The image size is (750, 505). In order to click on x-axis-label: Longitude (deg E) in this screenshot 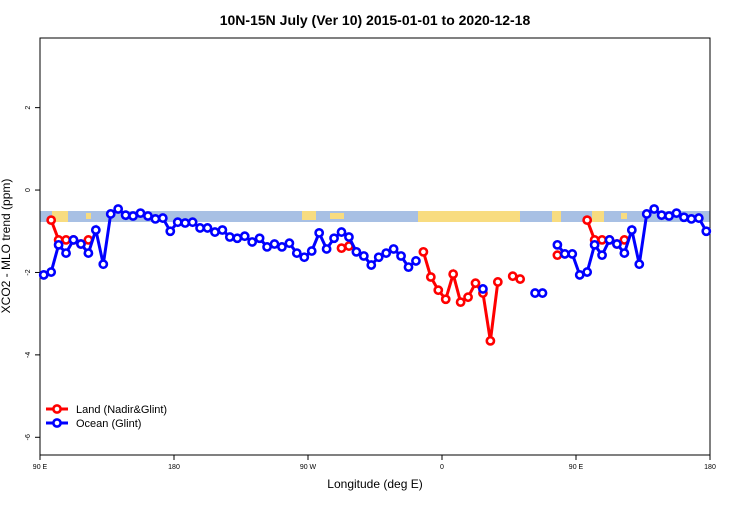, I will do `click(374, 484)`.